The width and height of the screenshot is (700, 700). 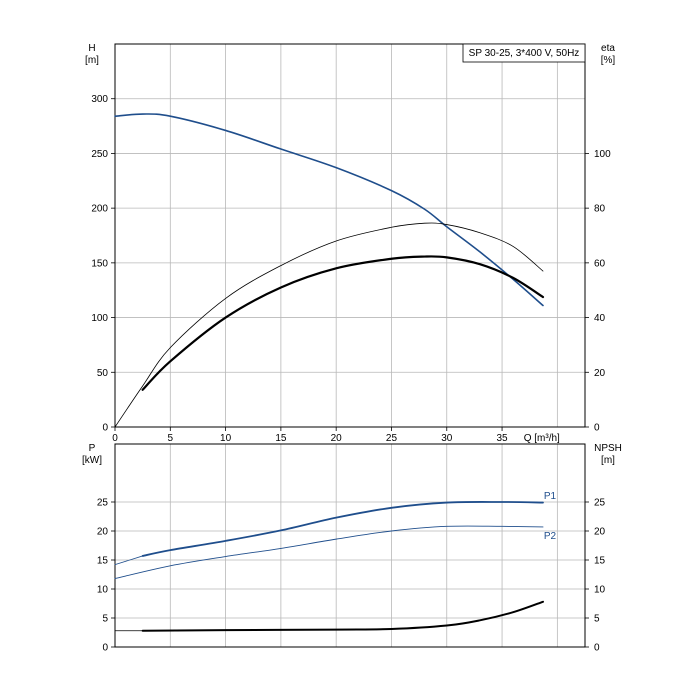 I want to click on power-panel-left-axis-unit: [kW], so click(x=92, y=460).